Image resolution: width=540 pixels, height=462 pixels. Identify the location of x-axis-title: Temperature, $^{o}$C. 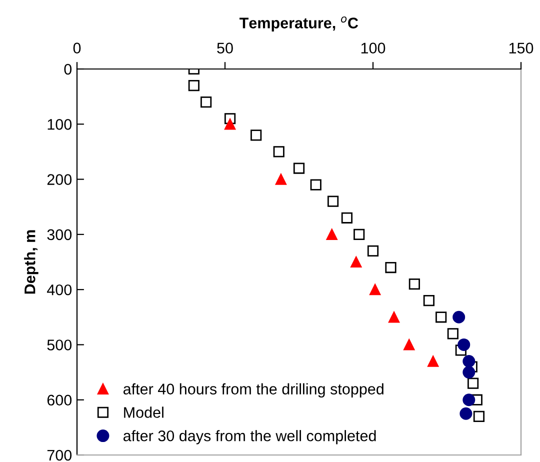
(299, 24).